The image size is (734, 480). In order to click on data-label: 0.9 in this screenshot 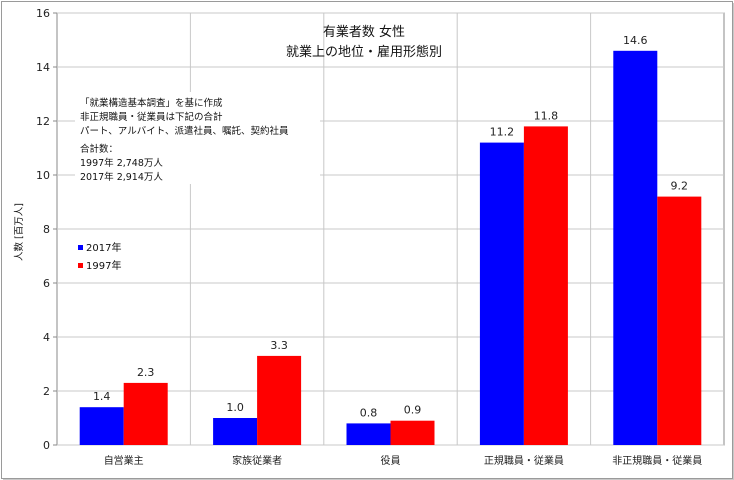, I will do `click(413, 410)`.